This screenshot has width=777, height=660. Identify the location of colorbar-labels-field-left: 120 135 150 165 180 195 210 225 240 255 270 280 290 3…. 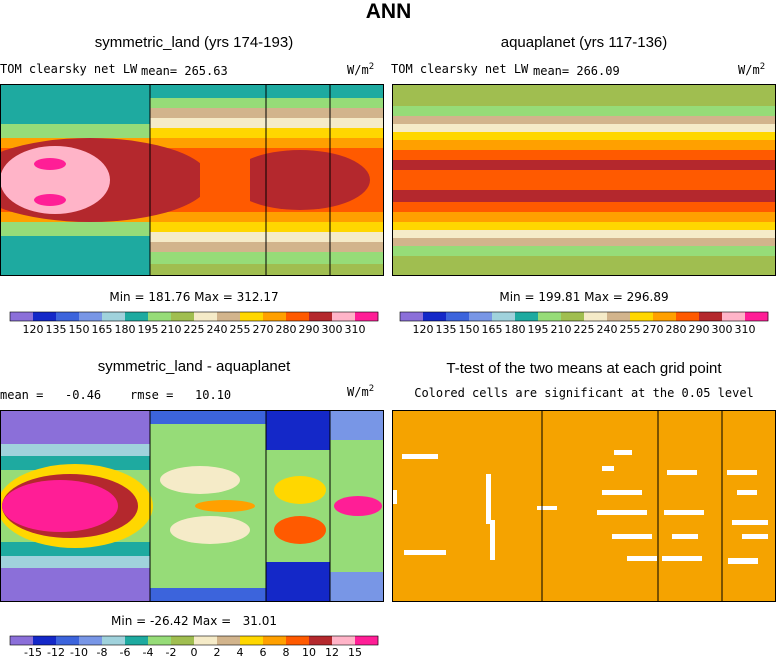
(194, 330).